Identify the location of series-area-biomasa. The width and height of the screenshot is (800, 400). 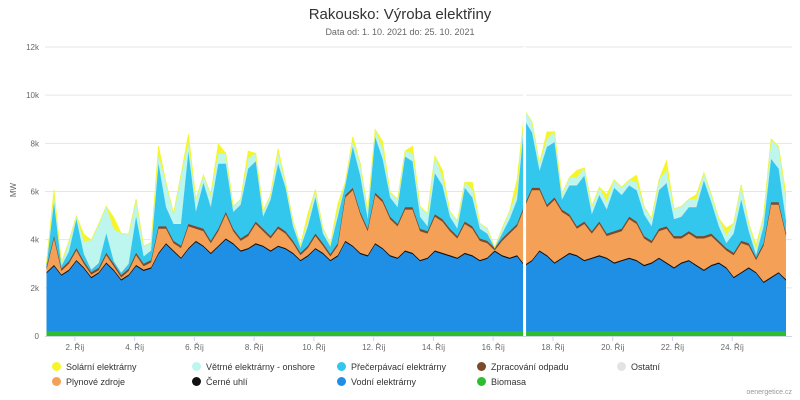
(416, 333).